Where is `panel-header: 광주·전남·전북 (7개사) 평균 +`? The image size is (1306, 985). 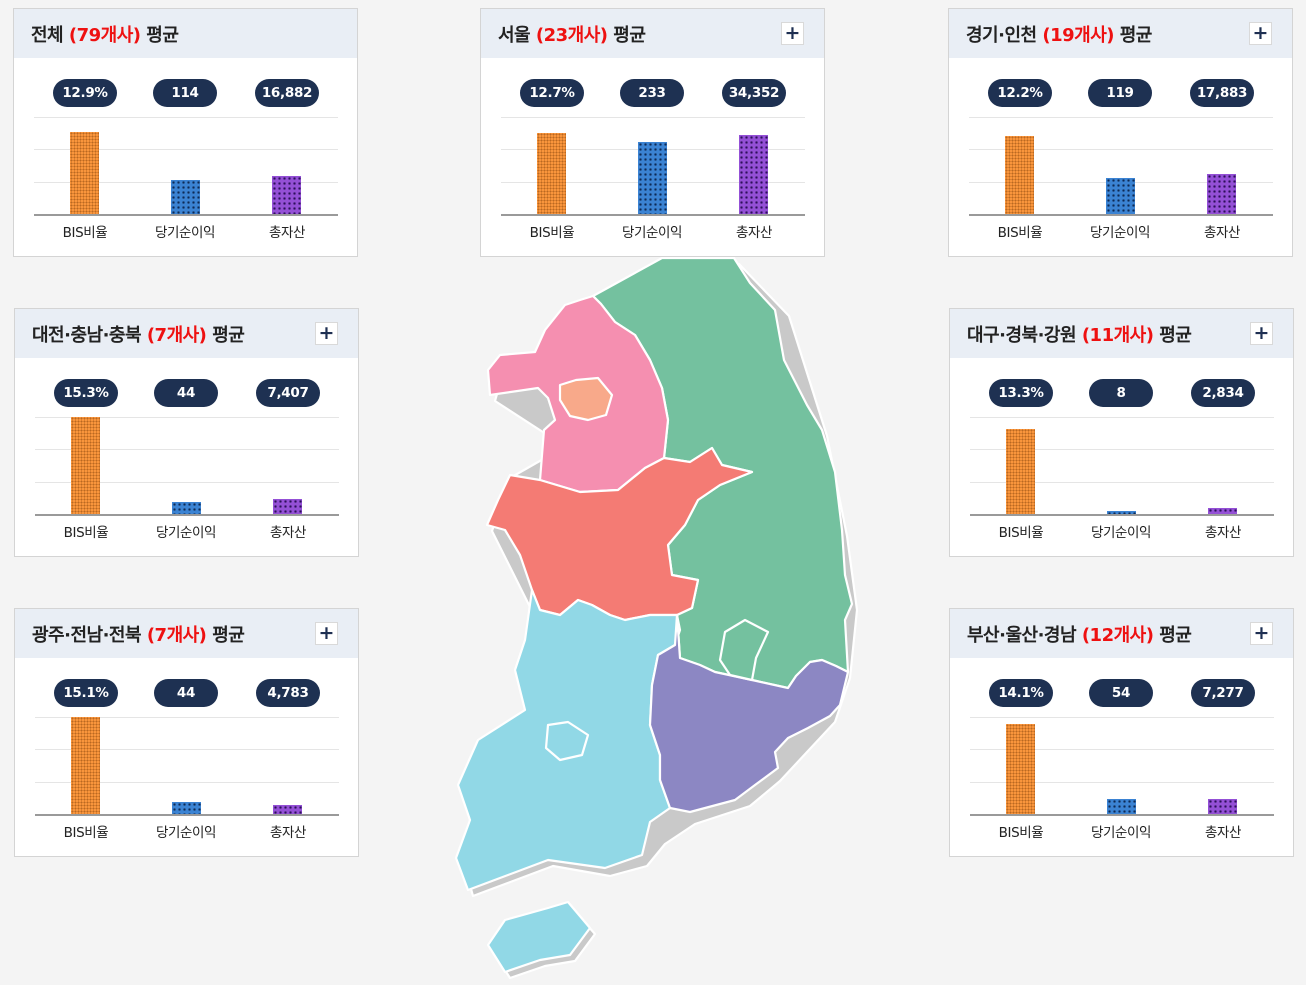
panel-header: 광주·전남·전북 (7개사) 평균 + is located at coordinates (186, 633).